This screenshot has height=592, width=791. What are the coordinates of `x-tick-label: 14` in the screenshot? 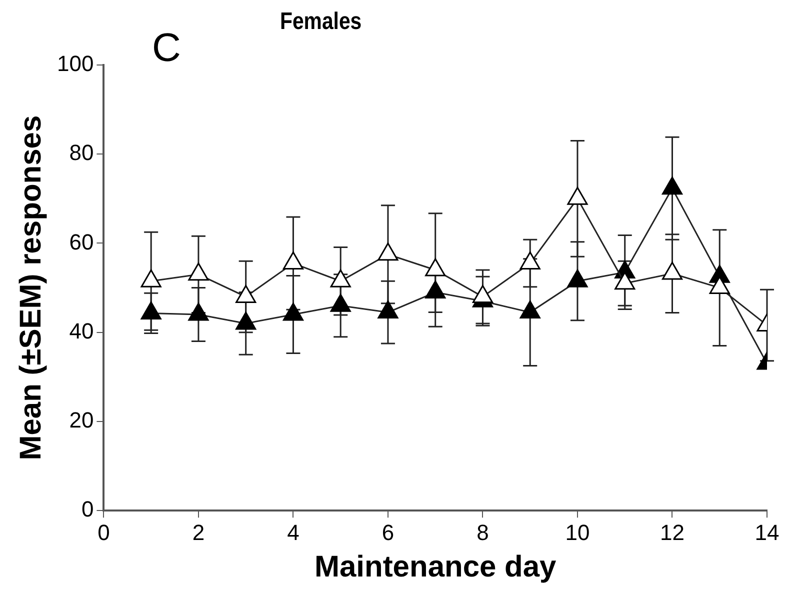 It's located at (767, 532).